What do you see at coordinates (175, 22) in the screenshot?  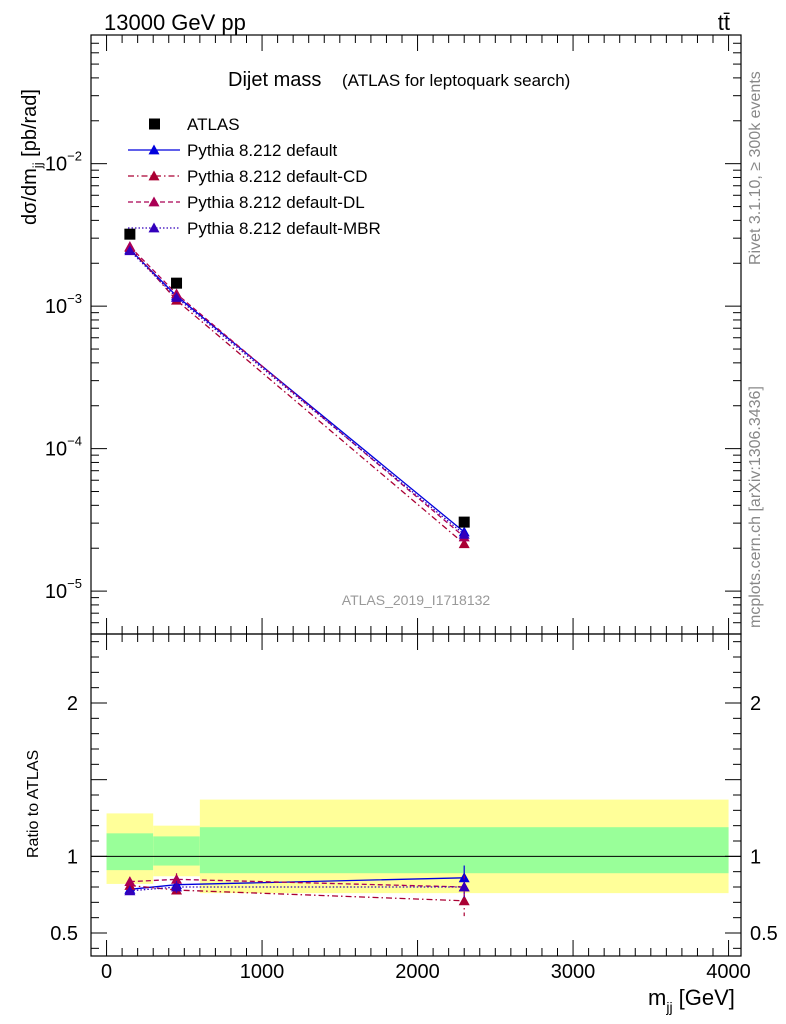 I see `collision-label: 13000 GeV pp` at bounding box center [175, 22].